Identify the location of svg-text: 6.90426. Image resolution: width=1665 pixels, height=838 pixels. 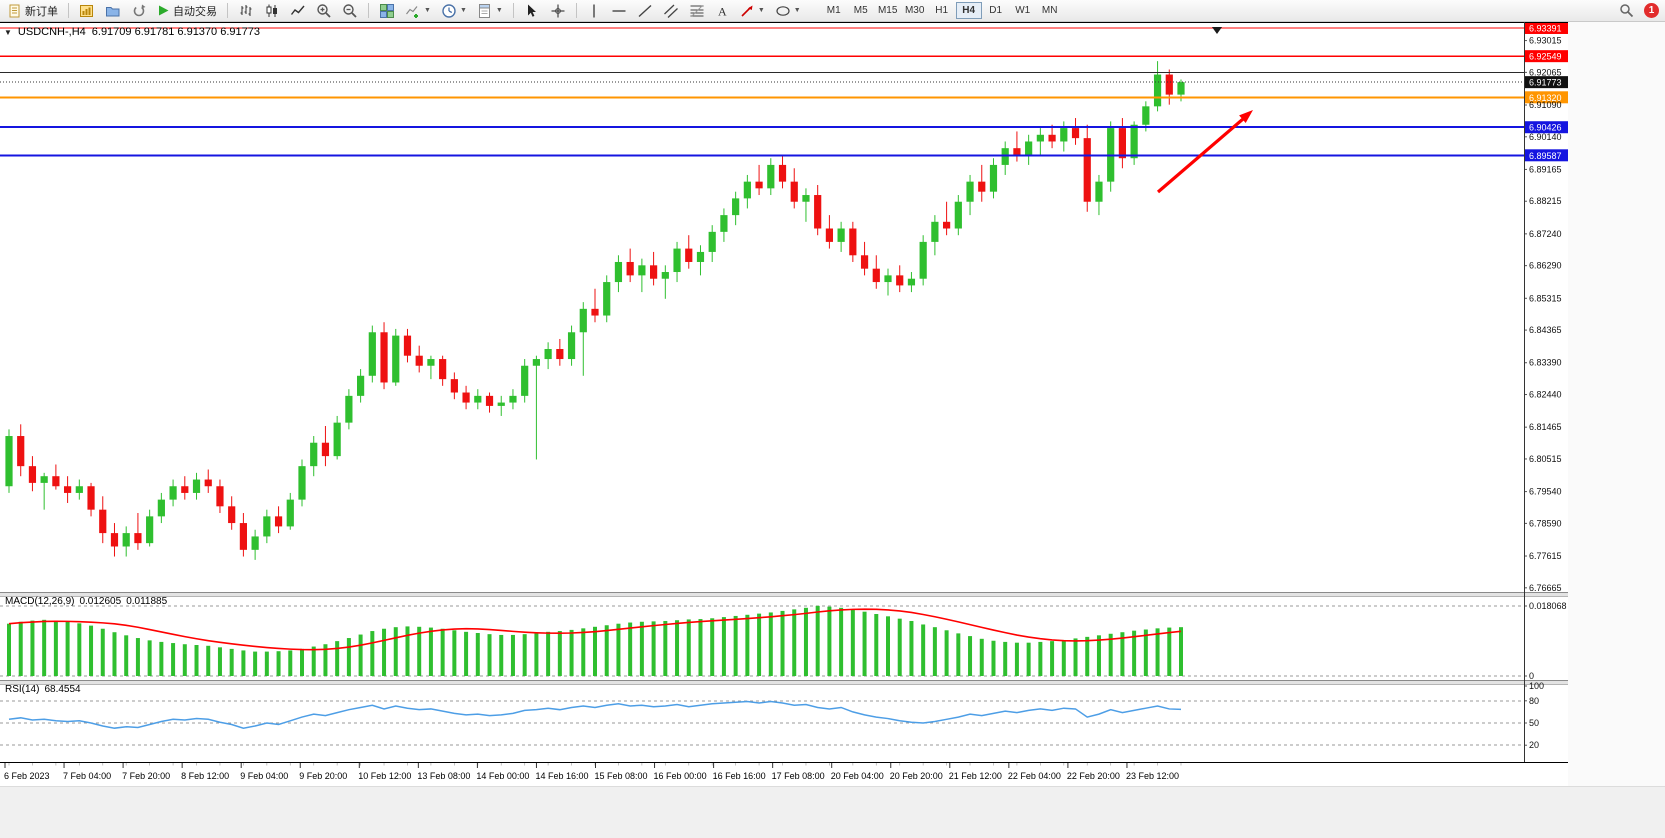
(1545, 128).